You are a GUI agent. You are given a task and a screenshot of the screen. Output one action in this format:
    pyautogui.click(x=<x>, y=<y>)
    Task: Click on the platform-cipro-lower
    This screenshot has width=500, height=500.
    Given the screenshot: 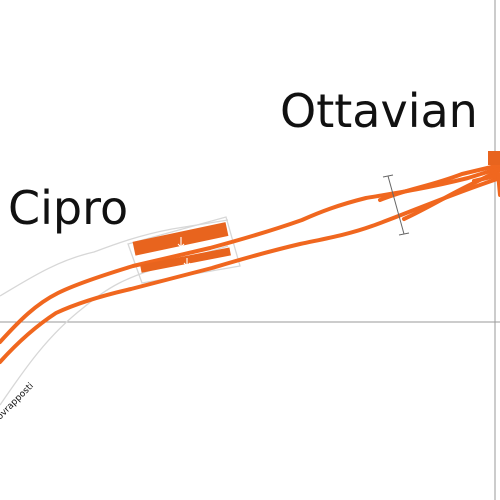 What is the action you would take?
    pyautogui.click(x=185, y=260)
    